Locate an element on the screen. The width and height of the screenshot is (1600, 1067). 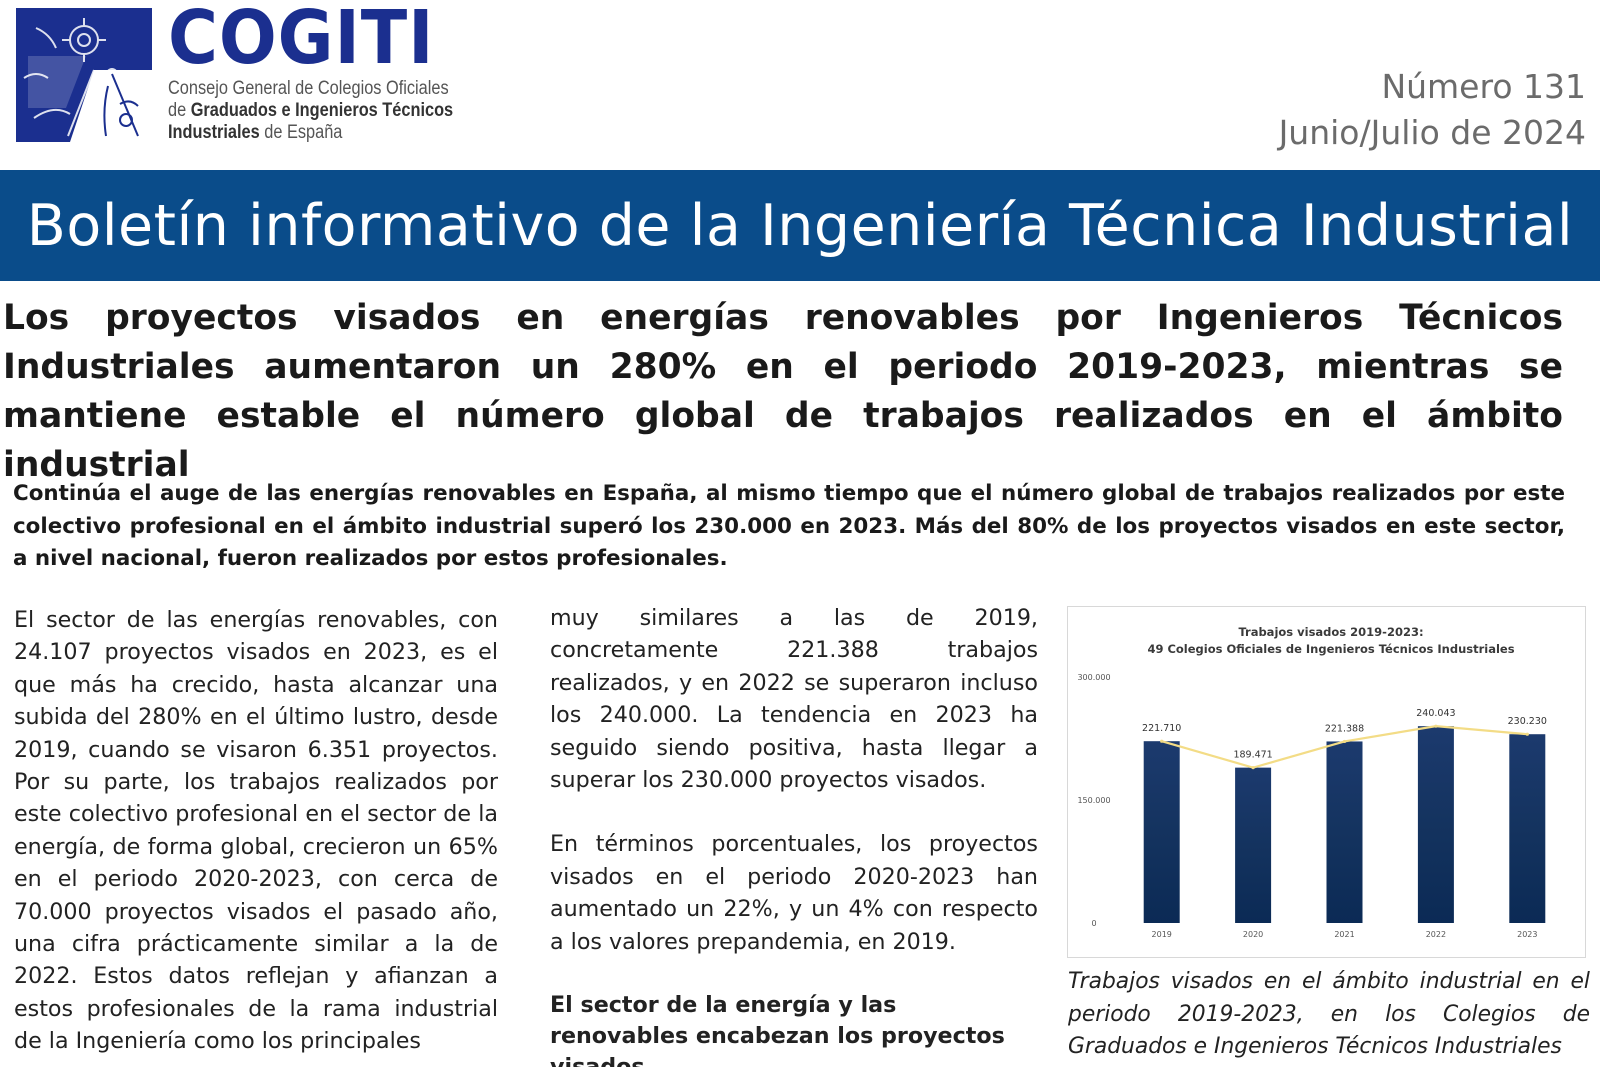
brand-subtitle-line-3: Industriales de España is located at coordinates (255, 132).